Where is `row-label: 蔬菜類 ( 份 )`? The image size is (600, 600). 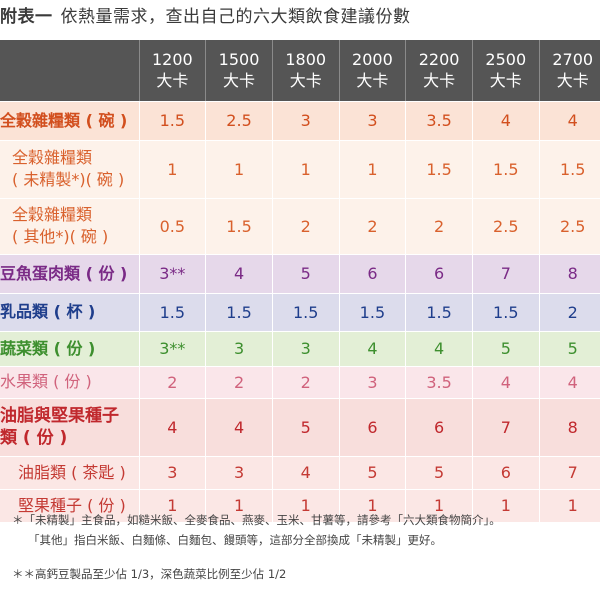
row-label: 蔬菜類 ( 份 ) is located at coordinates (70, 349).